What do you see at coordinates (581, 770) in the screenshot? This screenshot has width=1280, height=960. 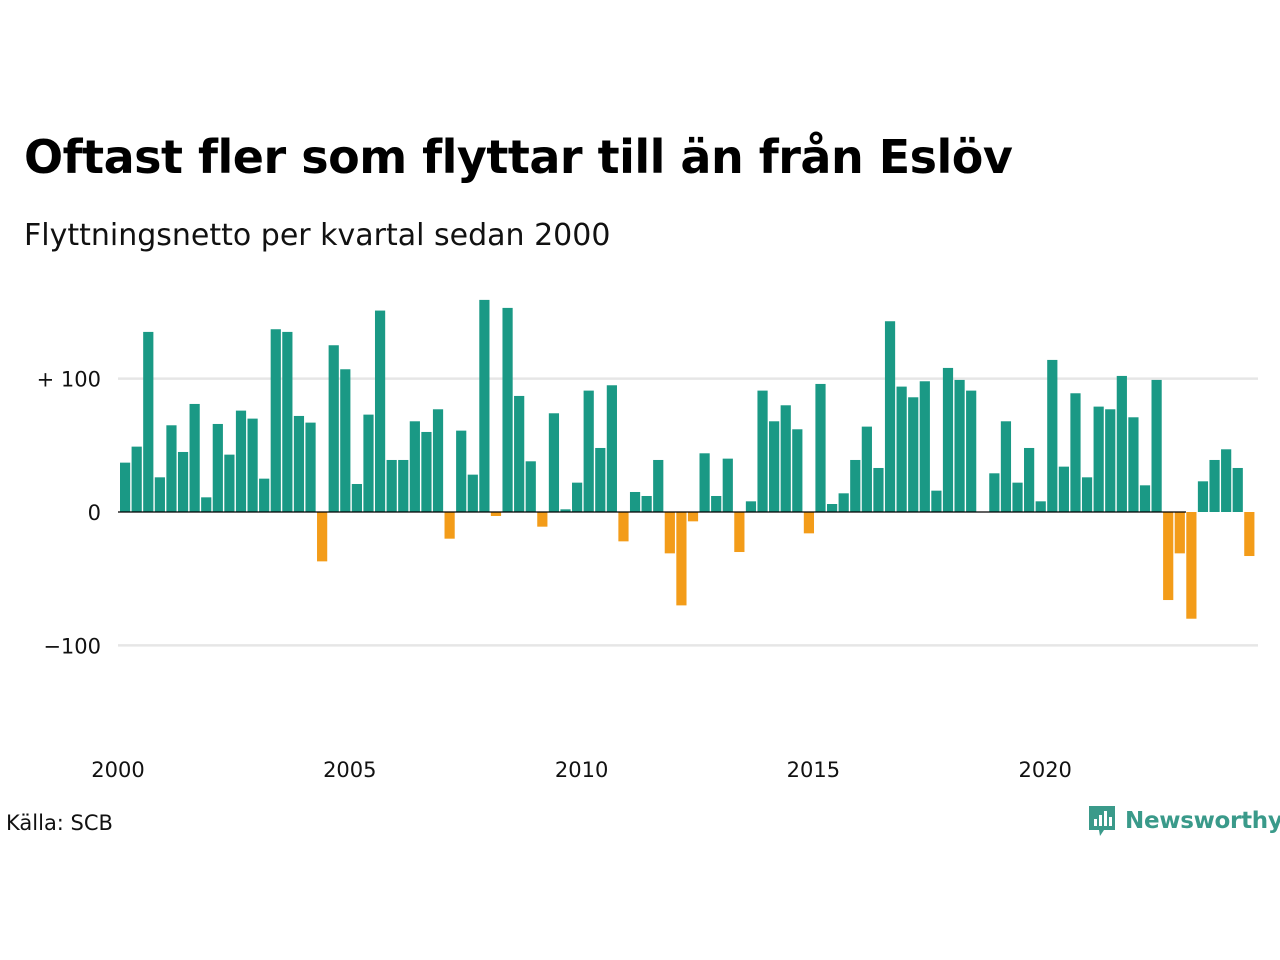 I see `x-tick-label: 2010` at bounding box center [581, 770].